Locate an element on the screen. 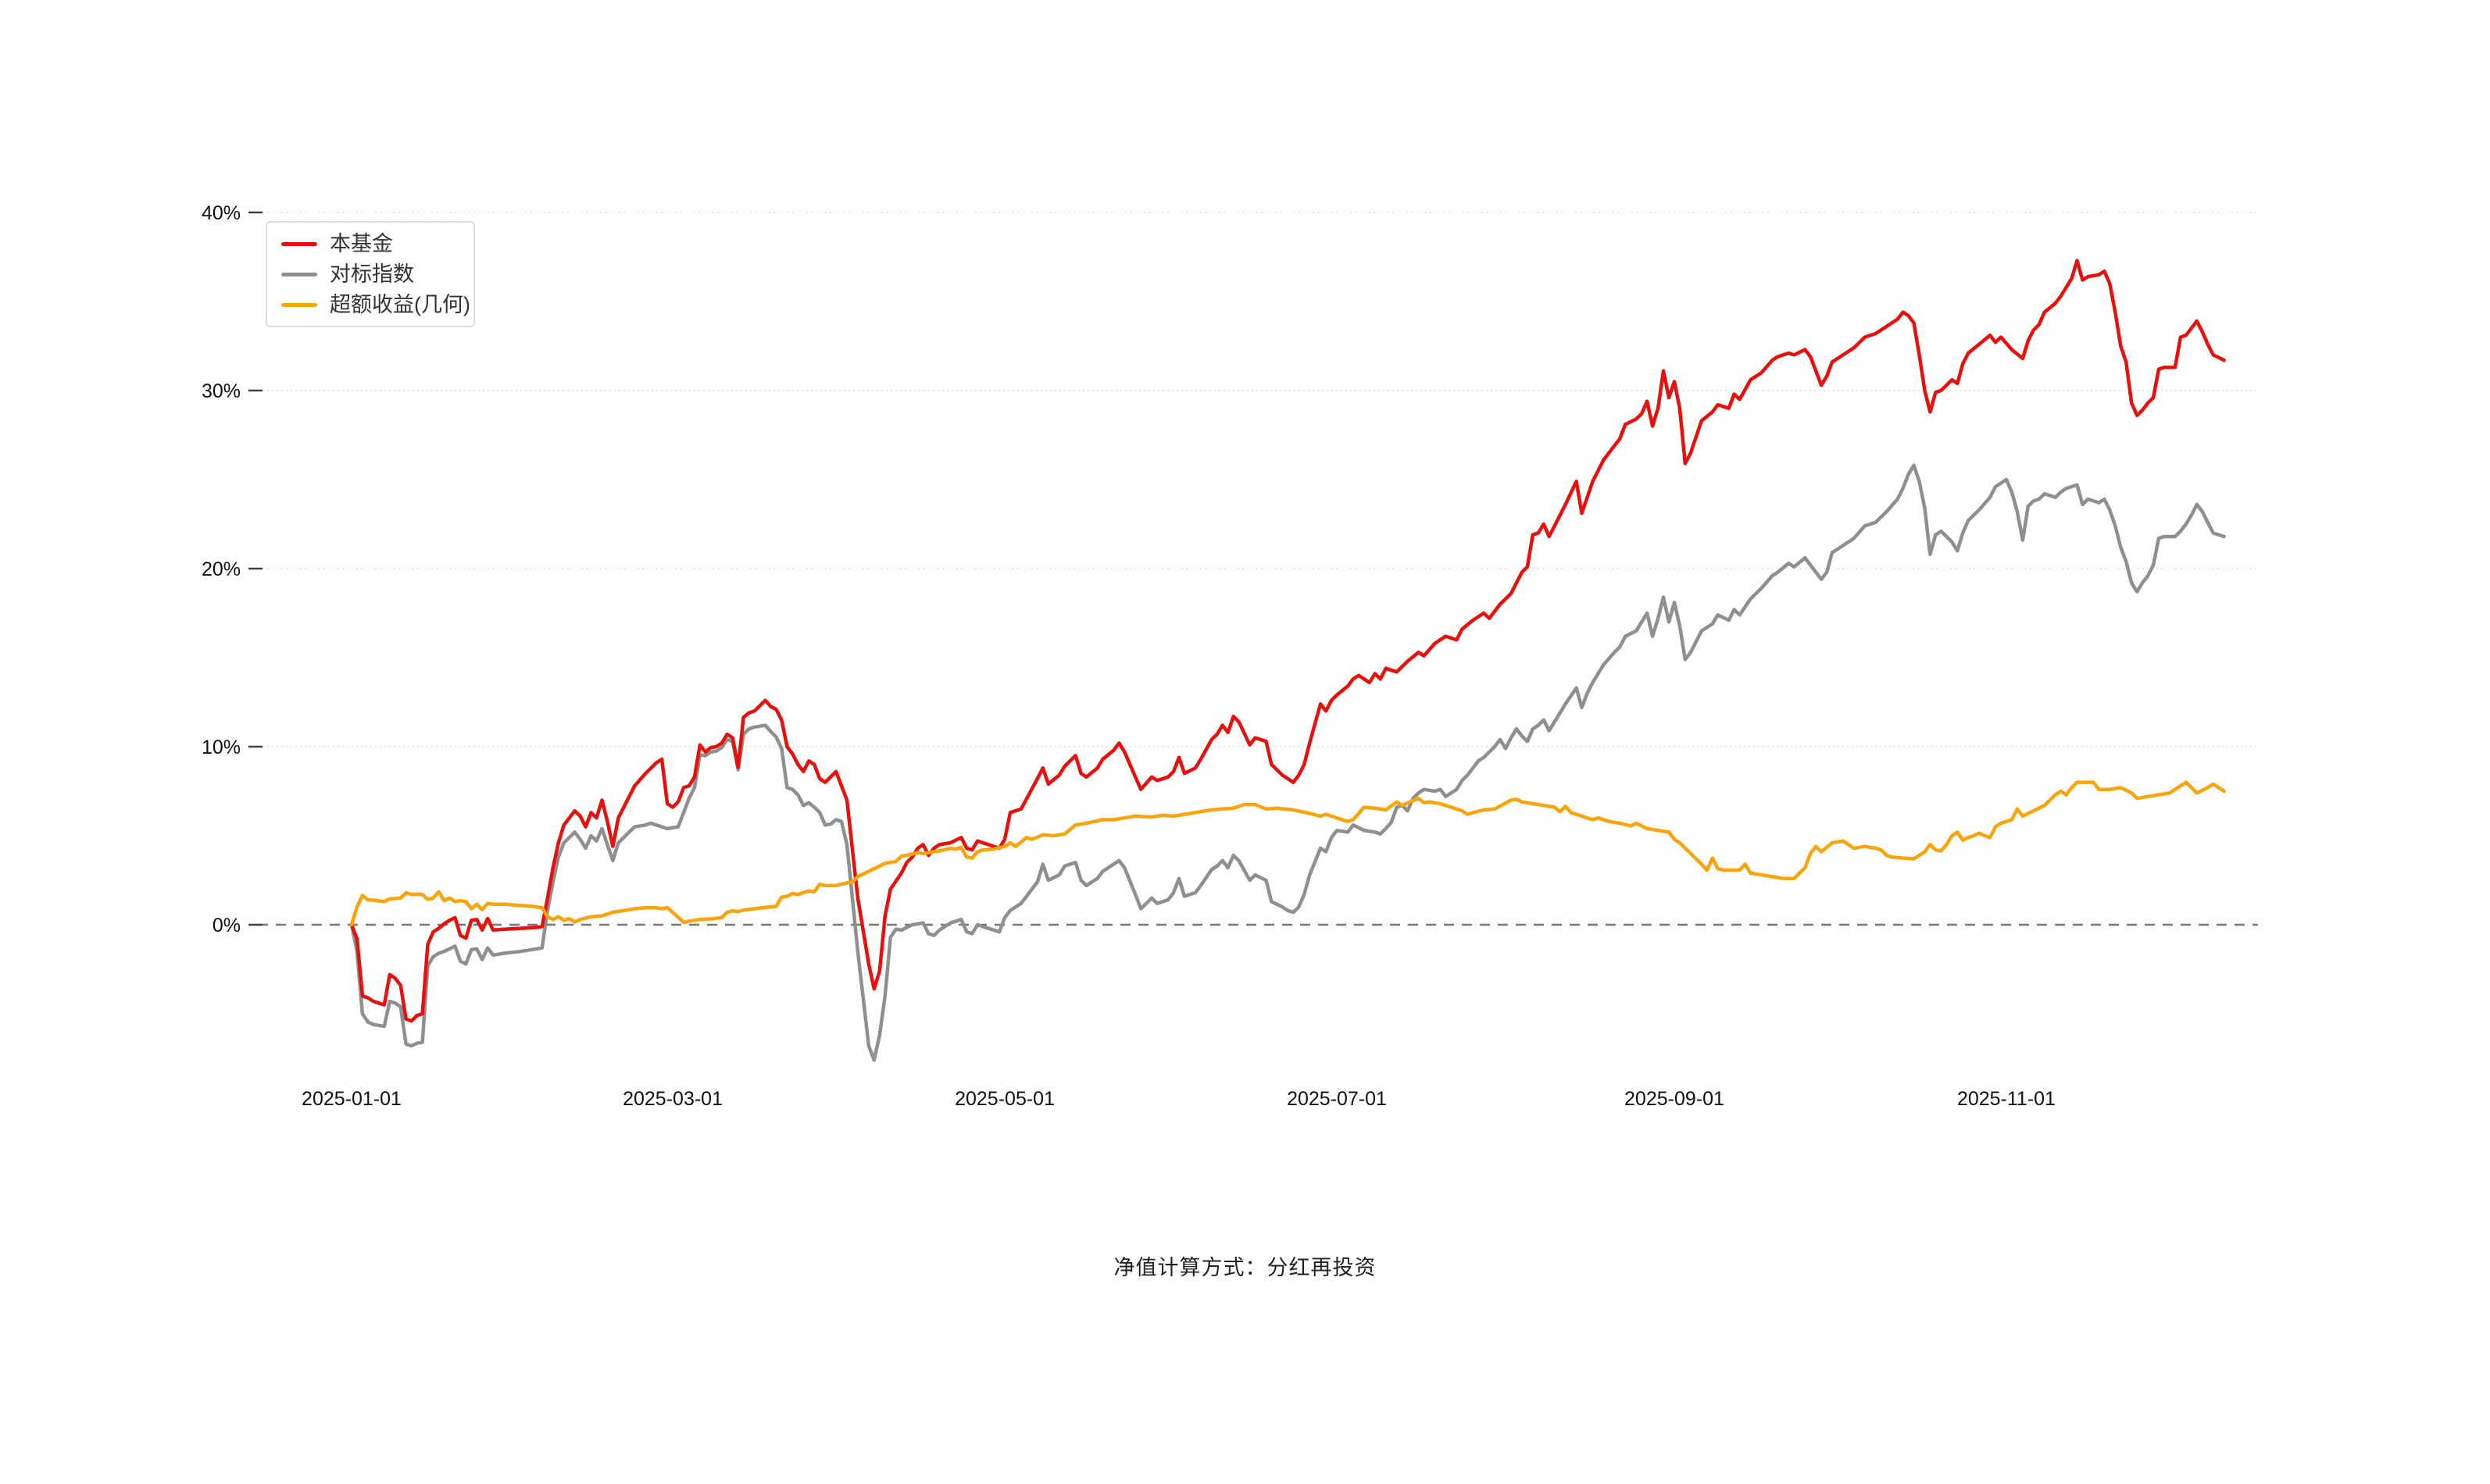 The image size is (2490, 1484). y-axis-label-0: 0% is located at coordinates (227, 925).